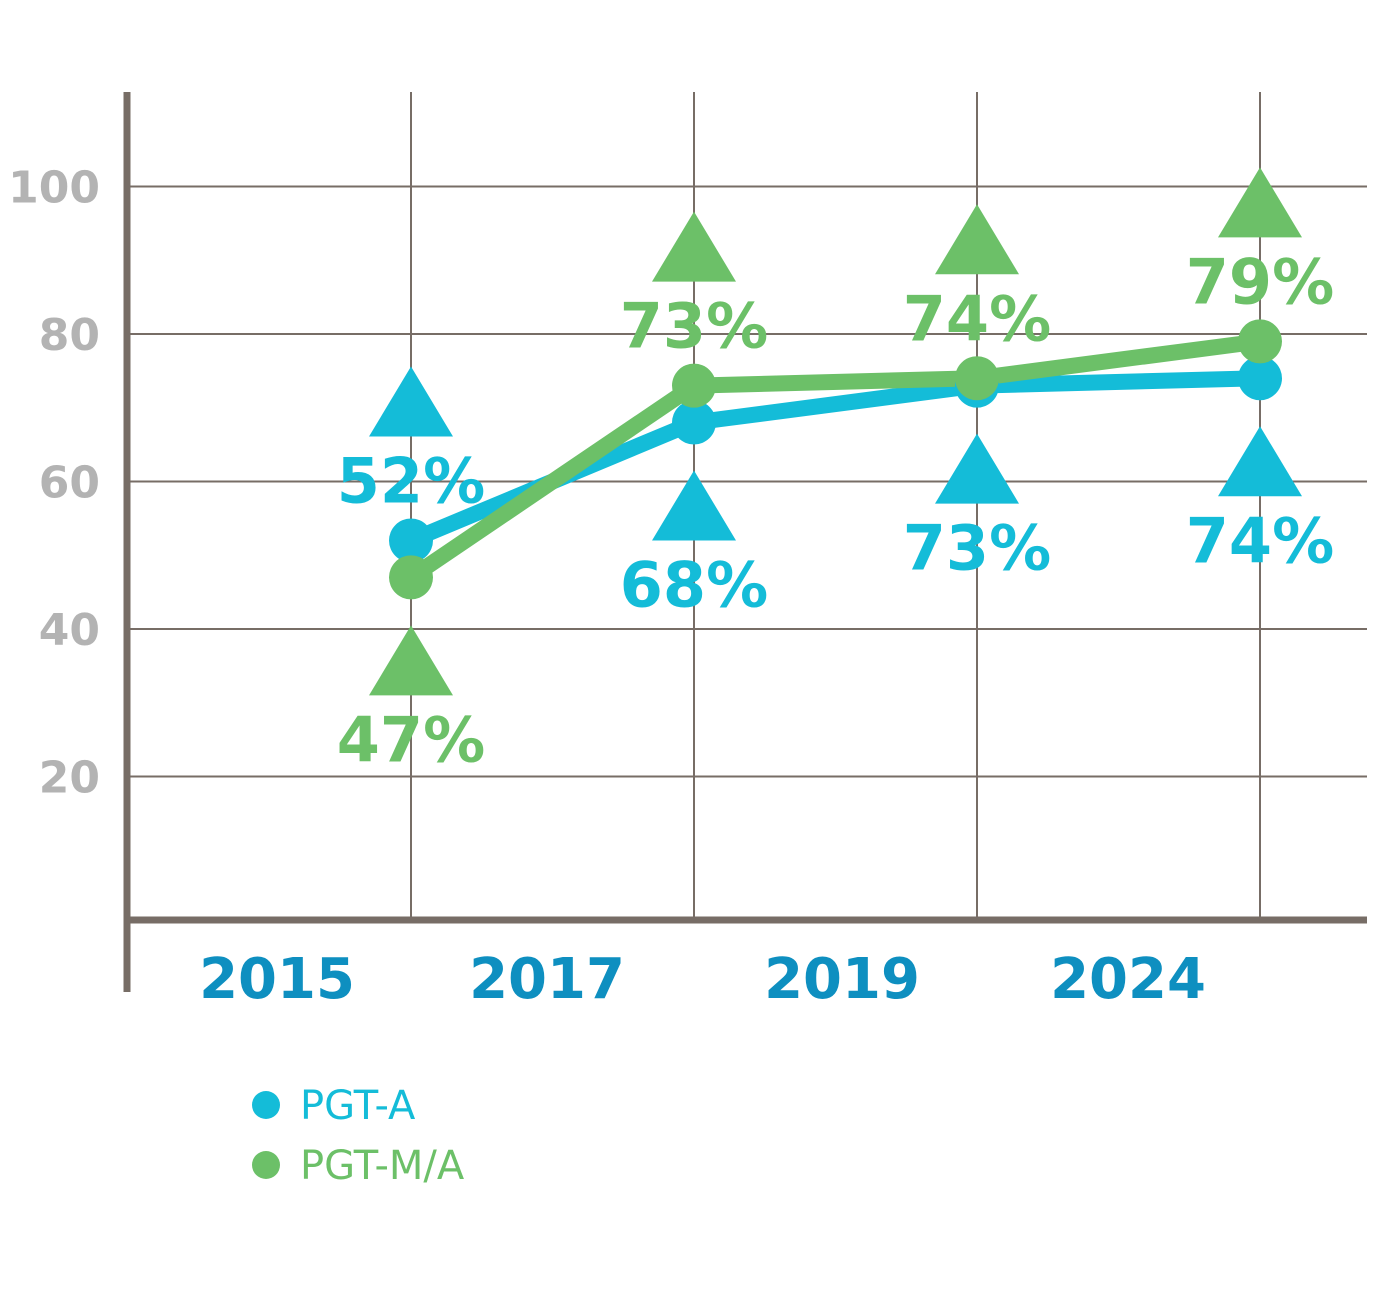 This screenshot has height=1298, width=1400. What do you see at coordinates (54, 188) in the screenshot?
I see `y-tick-label-100: 100` at bounding box center [54, 188].